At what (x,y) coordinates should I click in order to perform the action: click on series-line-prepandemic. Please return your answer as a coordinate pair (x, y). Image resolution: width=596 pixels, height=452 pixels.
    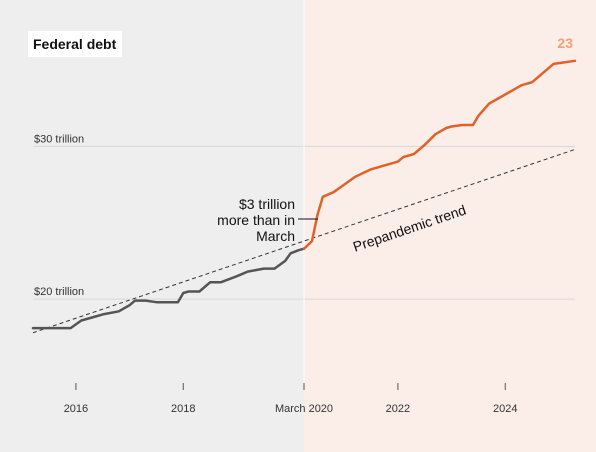
    Looking at the image, I should click on (168, 288).